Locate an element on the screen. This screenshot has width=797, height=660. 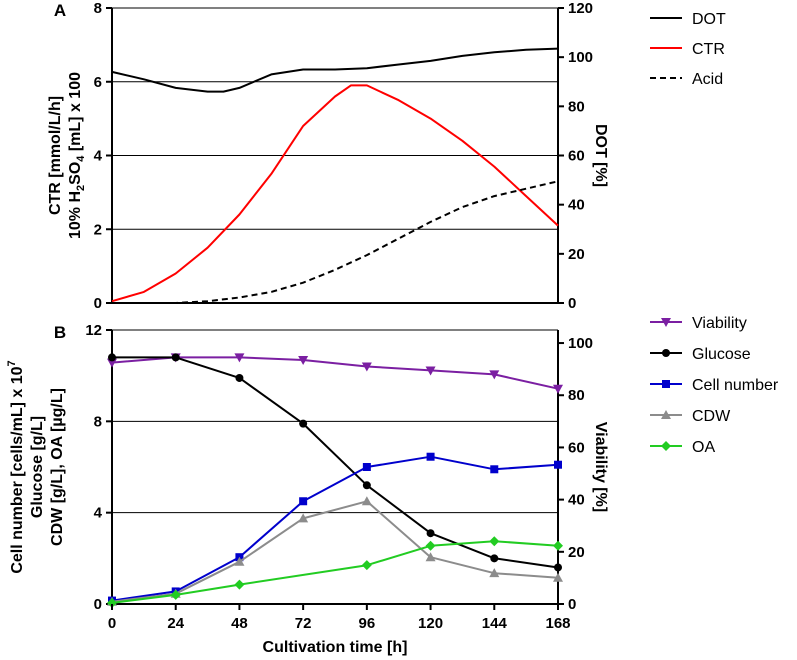
label-part: SO is located at coordinates (75, 173).